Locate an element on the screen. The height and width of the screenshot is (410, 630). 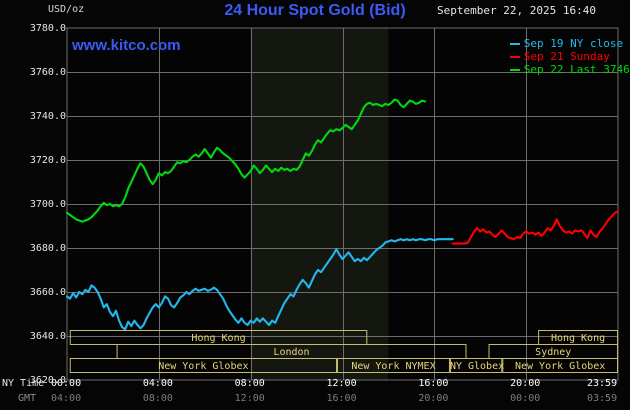
y-tick-label: 3740.0 is located at coordinates (47, 116).